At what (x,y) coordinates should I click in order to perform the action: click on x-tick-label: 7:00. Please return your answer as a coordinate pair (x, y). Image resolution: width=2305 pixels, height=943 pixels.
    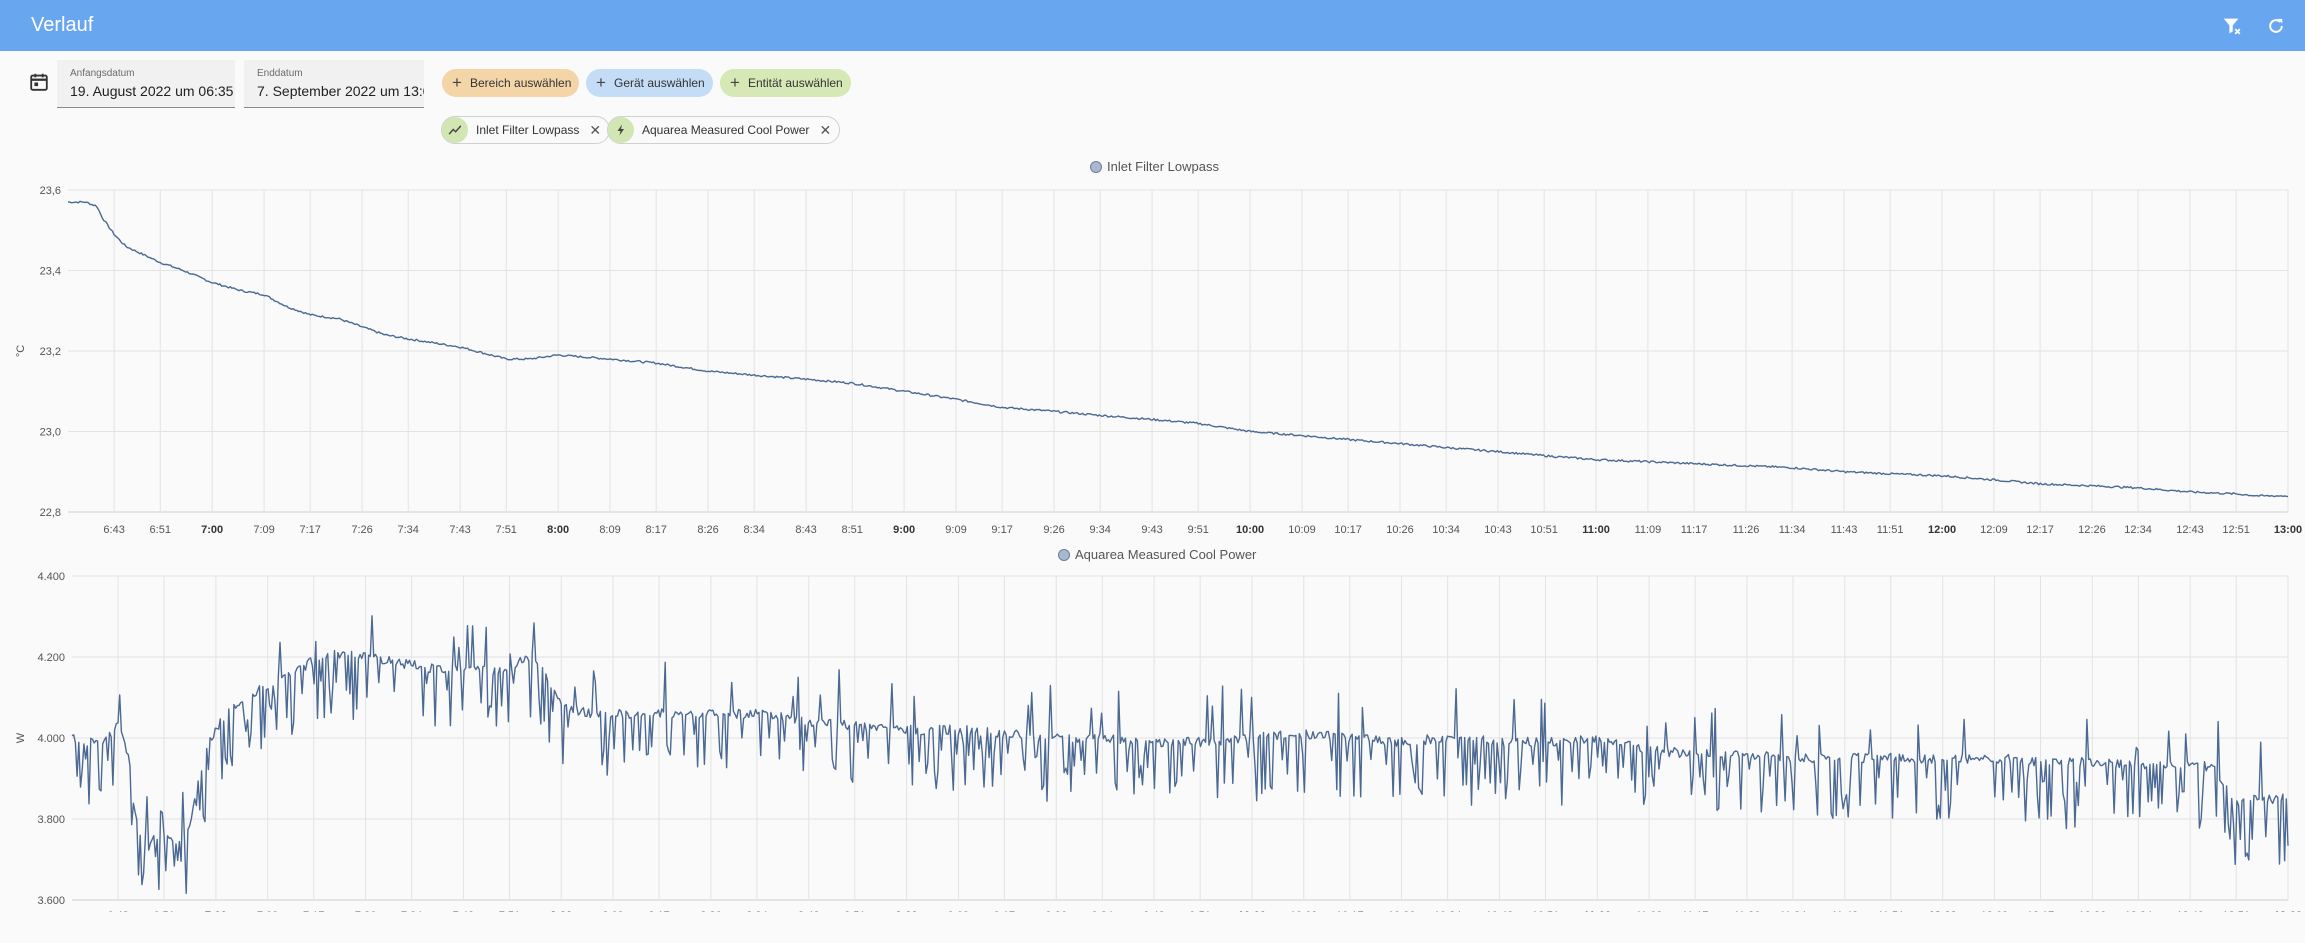
    Looking at the image, I should click on (212, 530).